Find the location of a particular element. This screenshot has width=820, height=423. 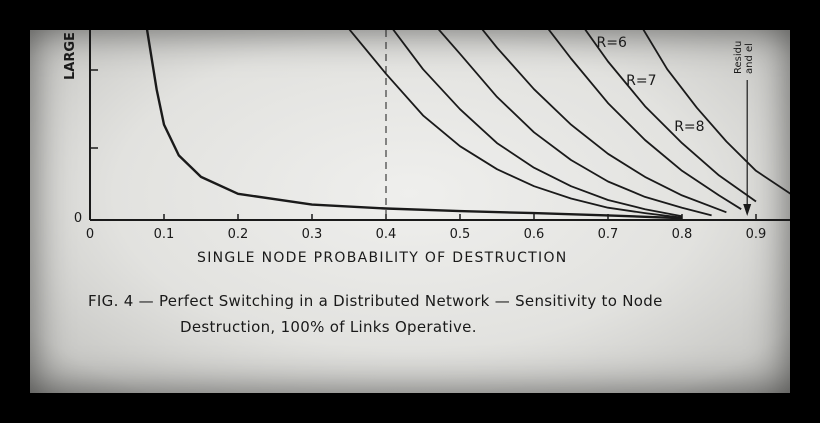

x-tick-label: 0.9 is located at coordinates (756, 234).